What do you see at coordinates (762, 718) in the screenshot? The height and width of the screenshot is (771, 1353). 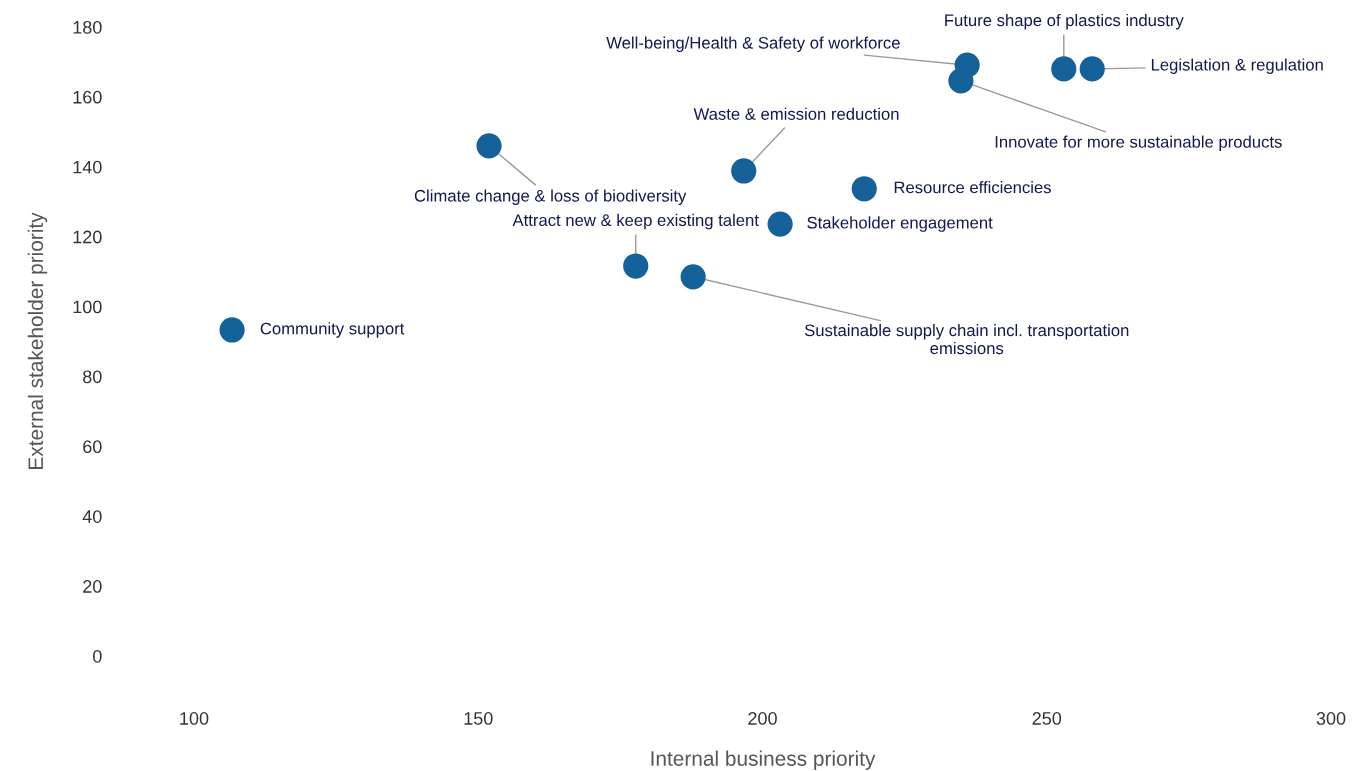 I see `x-tick-label: 200` at bounding box center [762, 718].